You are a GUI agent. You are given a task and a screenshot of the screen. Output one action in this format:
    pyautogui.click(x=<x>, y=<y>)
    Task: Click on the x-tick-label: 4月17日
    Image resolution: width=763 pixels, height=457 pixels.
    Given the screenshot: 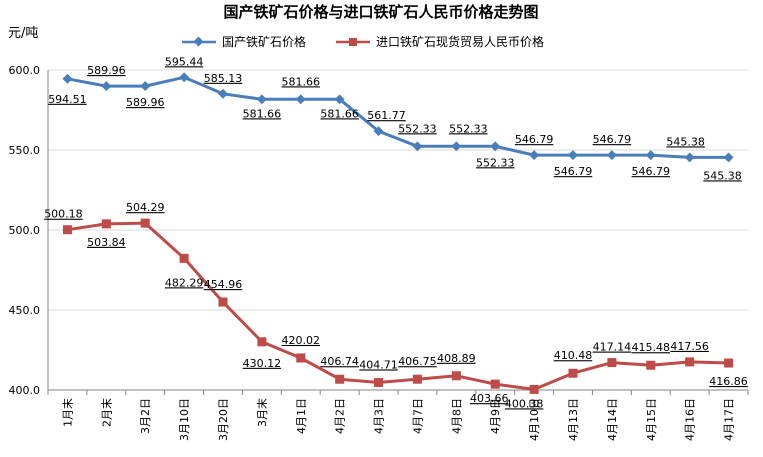 What is the action you would take?
    pyautogui.click(x=729, y=419)
    